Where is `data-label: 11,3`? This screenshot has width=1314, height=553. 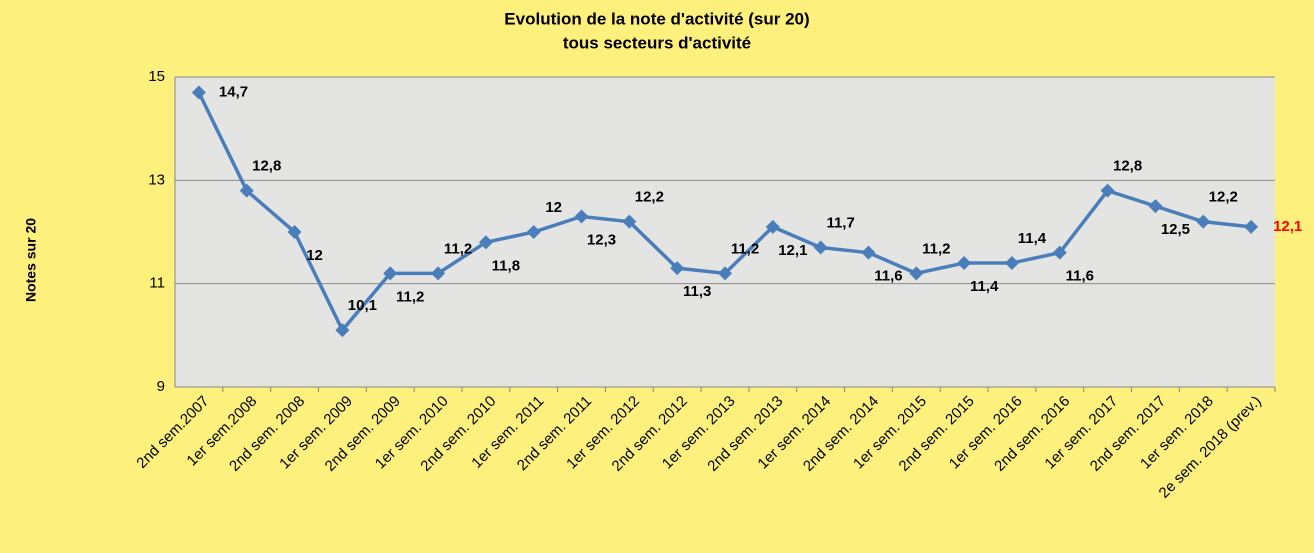
data-label: 11,3 is located at coordinates (697, 291).